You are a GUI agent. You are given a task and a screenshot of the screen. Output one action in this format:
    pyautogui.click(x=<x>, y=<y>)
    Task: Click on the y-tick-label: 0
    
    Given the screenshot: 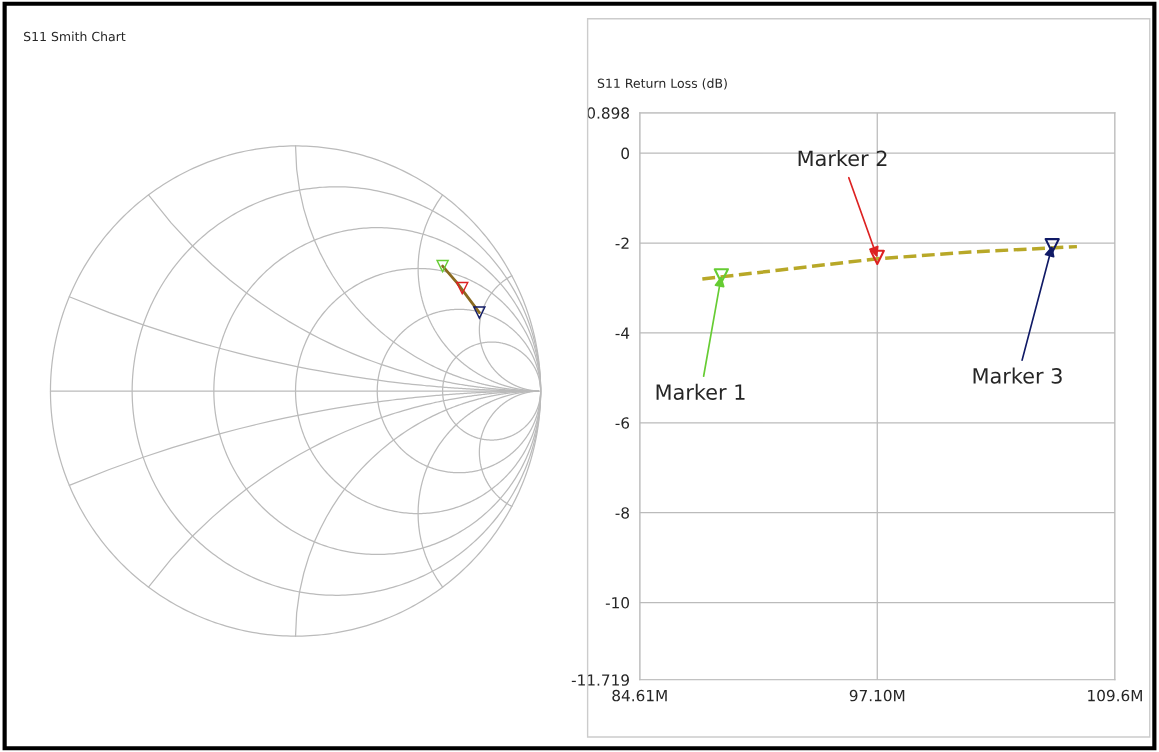 What is the action you would take?
    pyautogui.click(x=625, y=153)
    